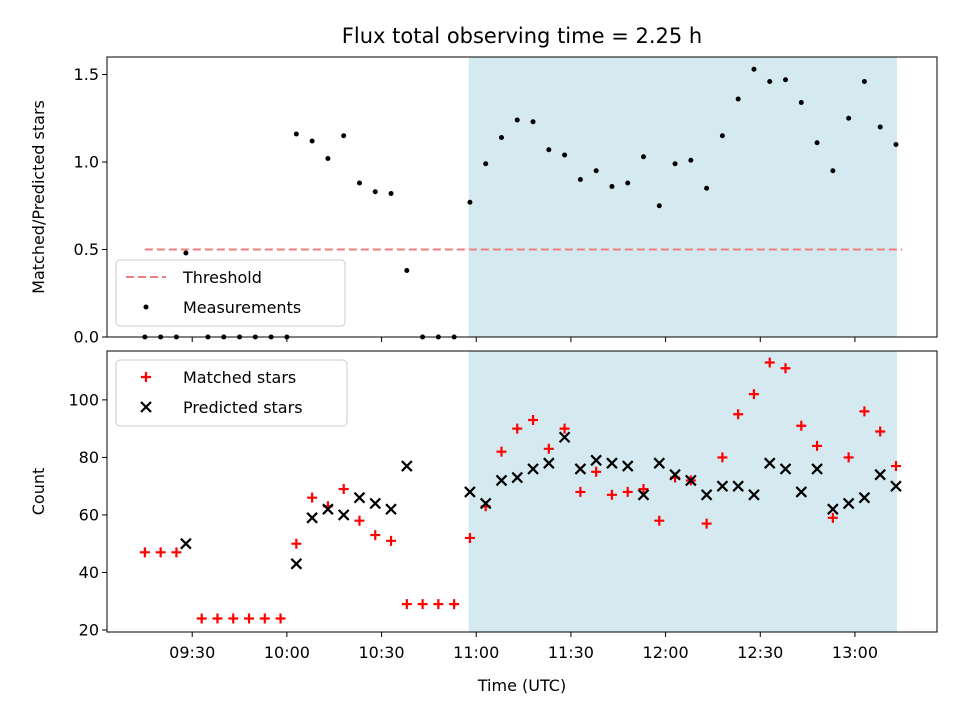 The height and width of the screenshot is (720, 960). What do you see at coordinates (89, 572) in the screenshot?
I see `y-tick-label: 40` at bounding box center [89, 572].